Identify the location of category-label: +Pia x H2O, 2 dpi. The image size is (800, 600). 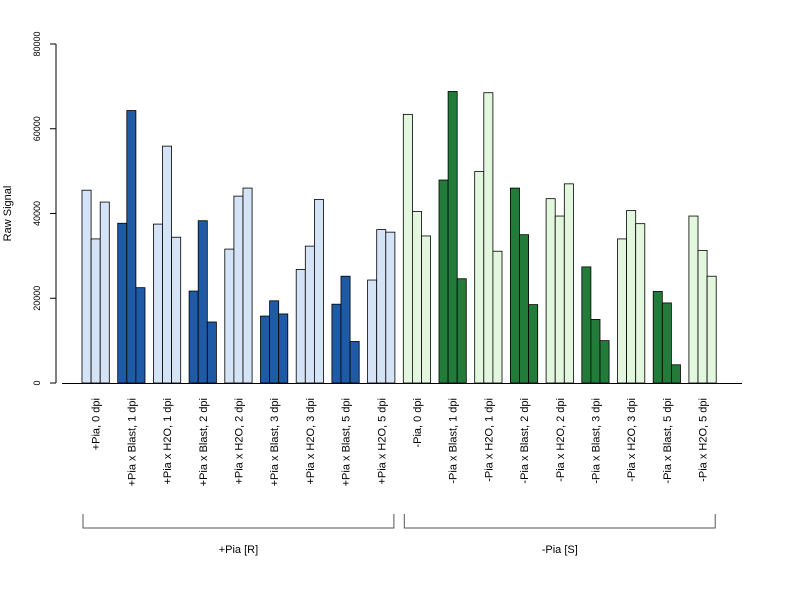
(239, 441).